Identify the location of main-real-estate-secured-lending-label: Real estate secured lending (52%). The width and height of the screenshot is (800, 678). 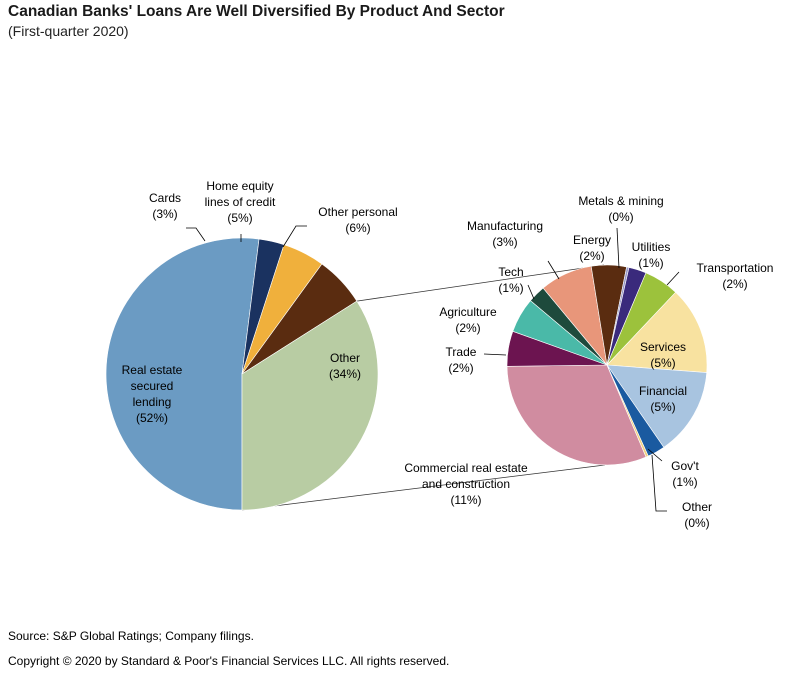
(152, 394).